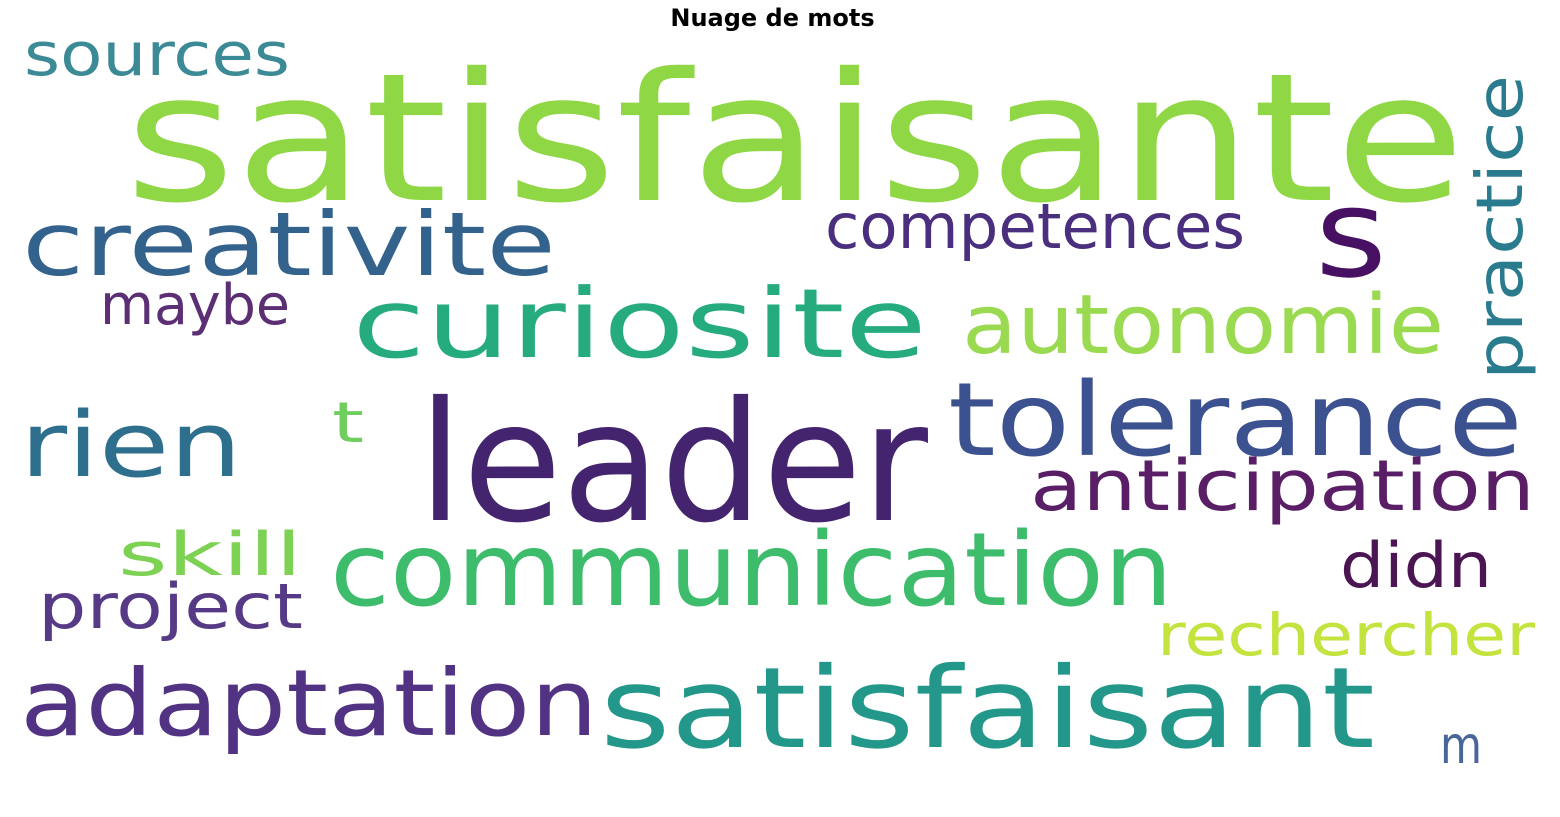 The image size is (1560, 817). What do you see at coordinates (1035, 226) in the screenshot?
I see `word-competences: competences` at bounding box center [1035, 226].